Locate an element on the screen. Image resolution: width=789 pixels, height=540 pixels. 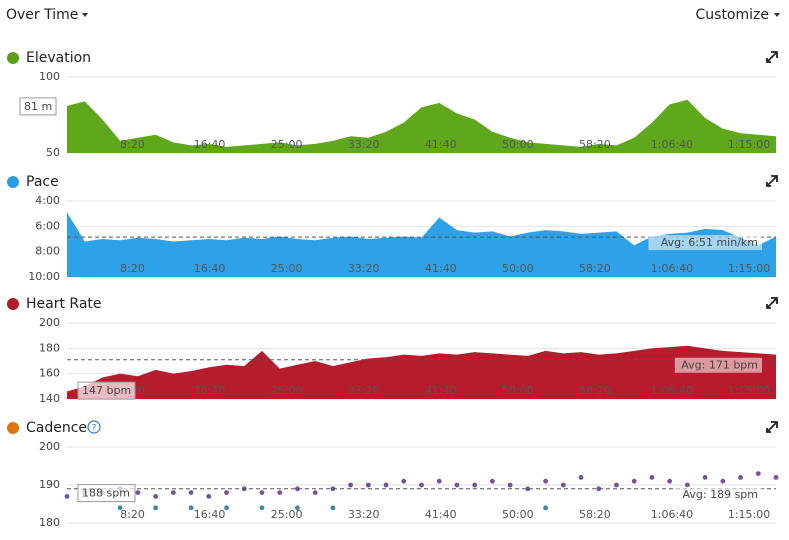
y-tick-label: 50 is located at coordinates (53, 152).